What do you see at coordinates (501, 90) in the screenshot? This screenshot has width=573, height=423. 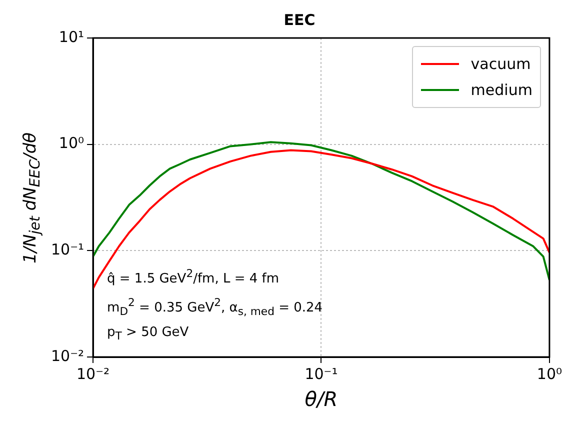 I see `legend-label: medium` at bounding box center [501, 90].